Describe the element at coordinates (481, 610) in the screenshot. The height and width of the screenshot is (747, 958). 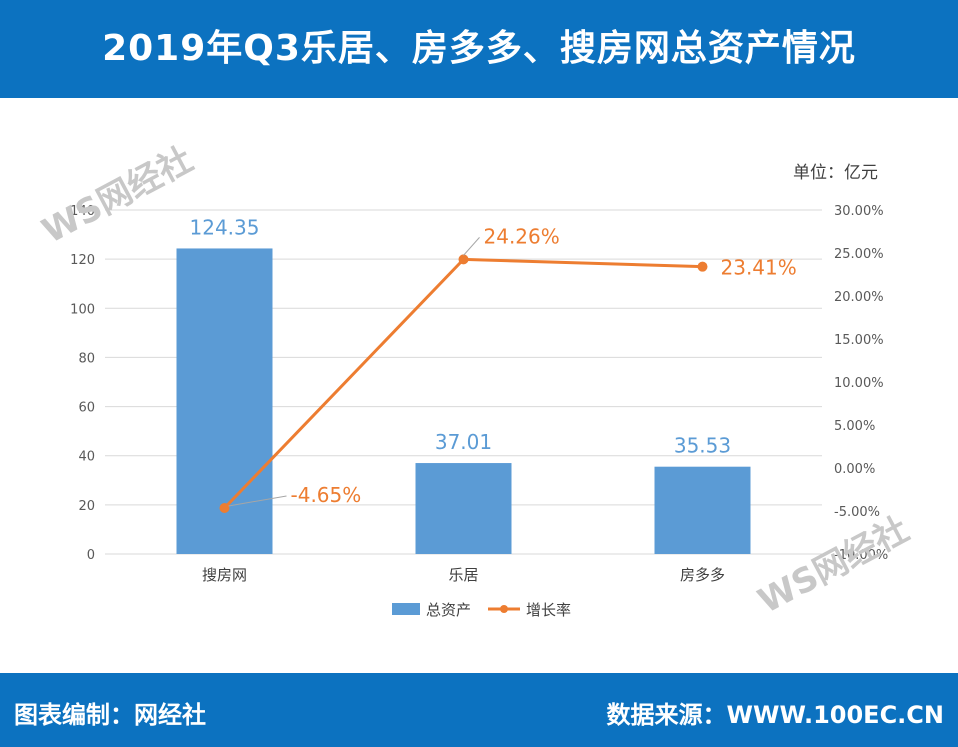
I see `legend: 总资产 增长率` at that location.